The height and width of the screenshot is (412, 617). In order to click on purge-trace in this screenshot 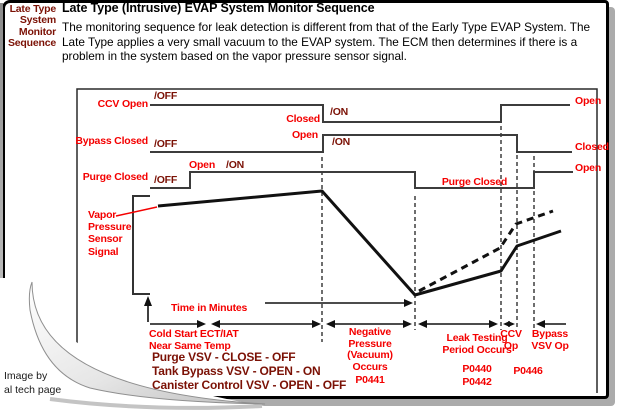, I will do `click(361, 180)`.